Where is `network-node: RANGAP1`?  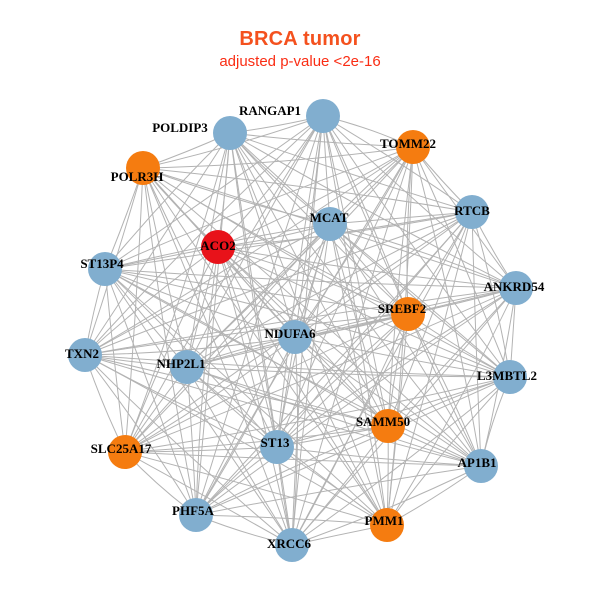
network-node: RANGAP1 is located at coordinates (289, 116).